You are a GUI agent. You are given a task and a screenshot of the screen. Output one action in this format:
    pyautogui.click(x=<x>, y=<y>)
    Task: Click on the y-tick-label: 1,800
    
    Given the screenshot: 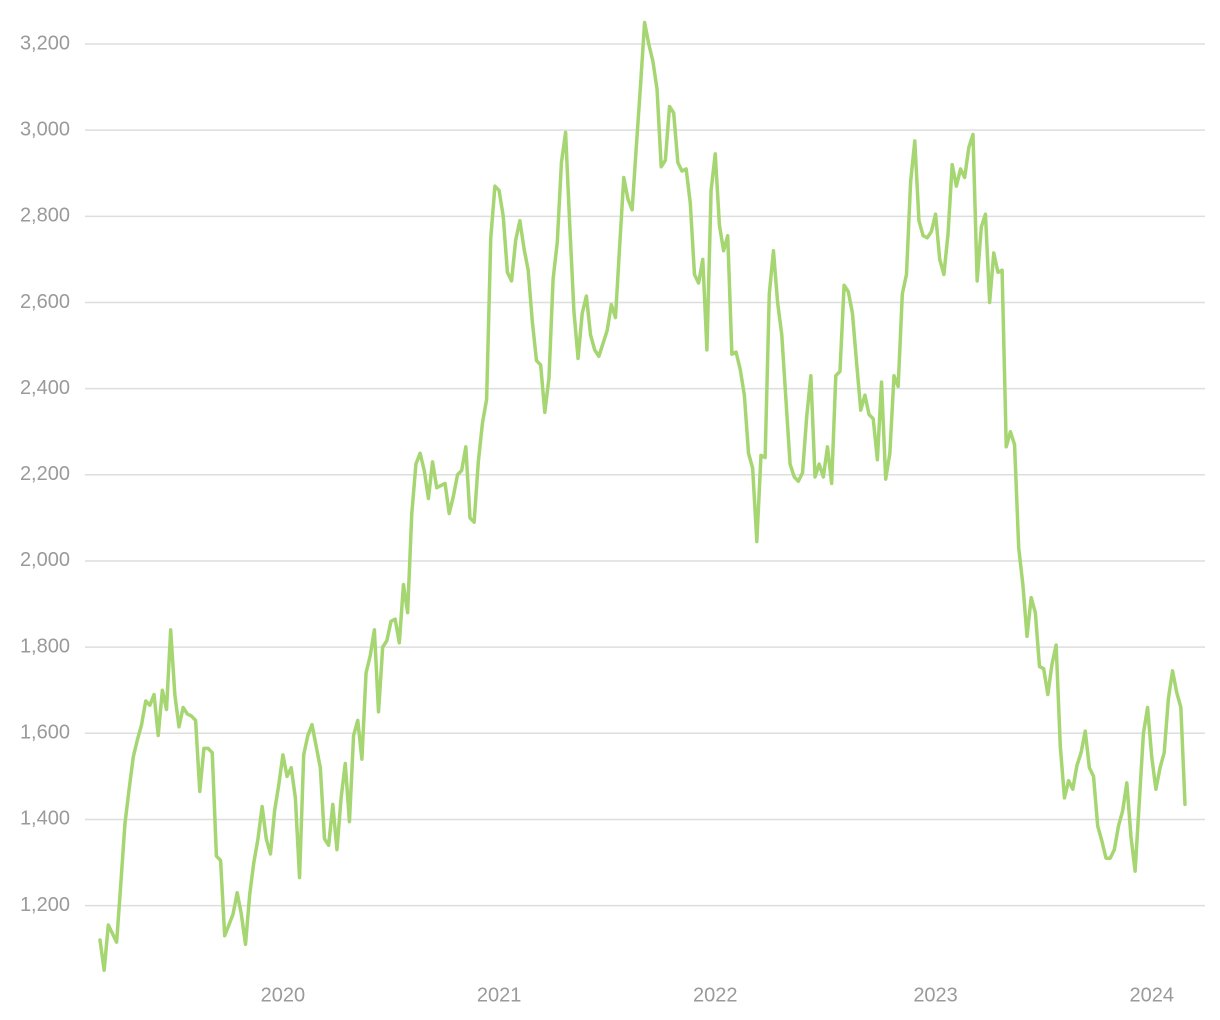 What is the action you would take?
    pyautogui.click(x=45, y=646)
    